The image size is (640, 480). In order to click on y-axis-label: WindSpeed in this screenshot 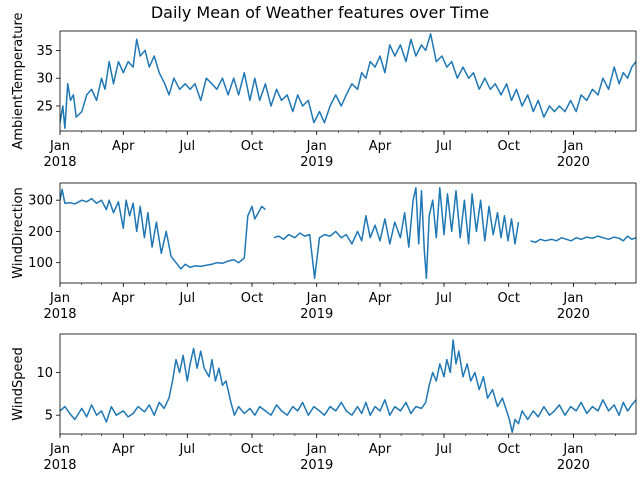, I will do `click(18, 383)`.